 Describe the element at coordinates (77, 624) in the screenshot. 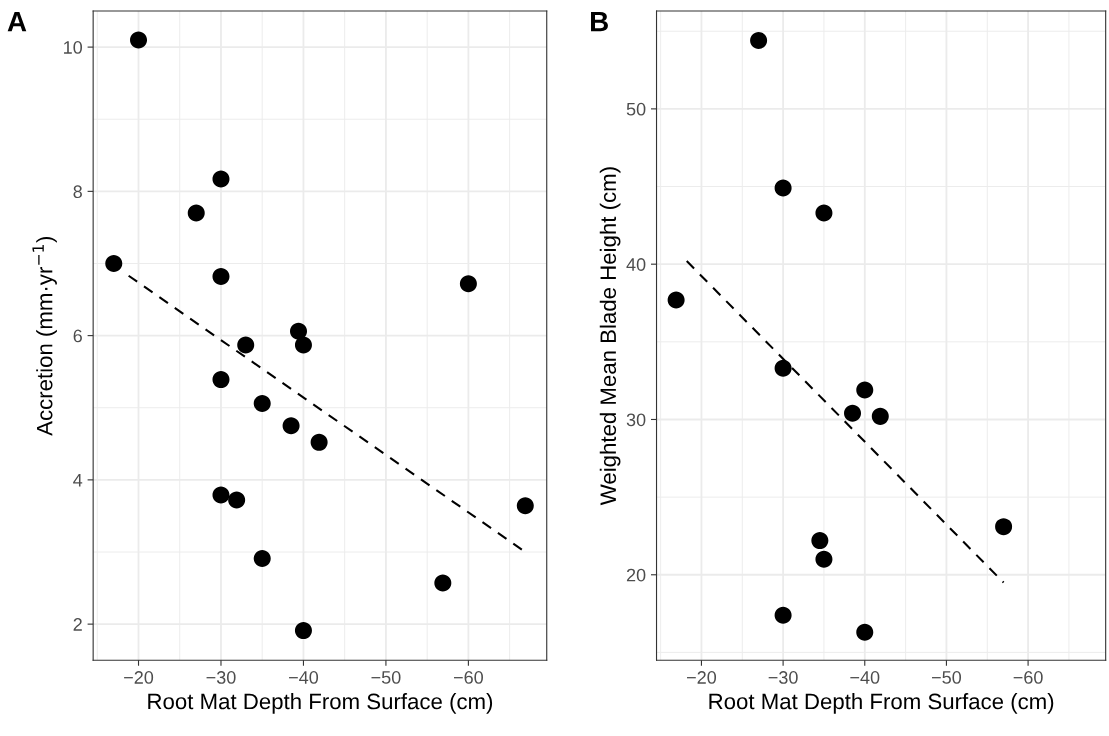

I see `y-tick-label: 2` at that location.